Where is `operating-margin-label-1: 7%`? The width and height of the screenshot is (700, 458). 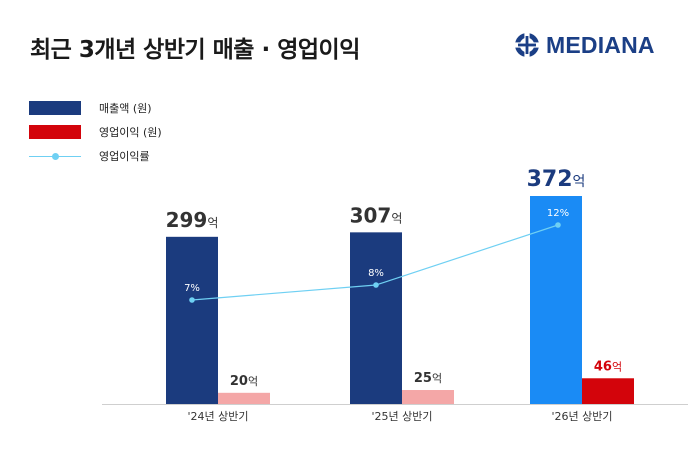 operating-margin-label-1: 7% is located at coordinates (192, 288).